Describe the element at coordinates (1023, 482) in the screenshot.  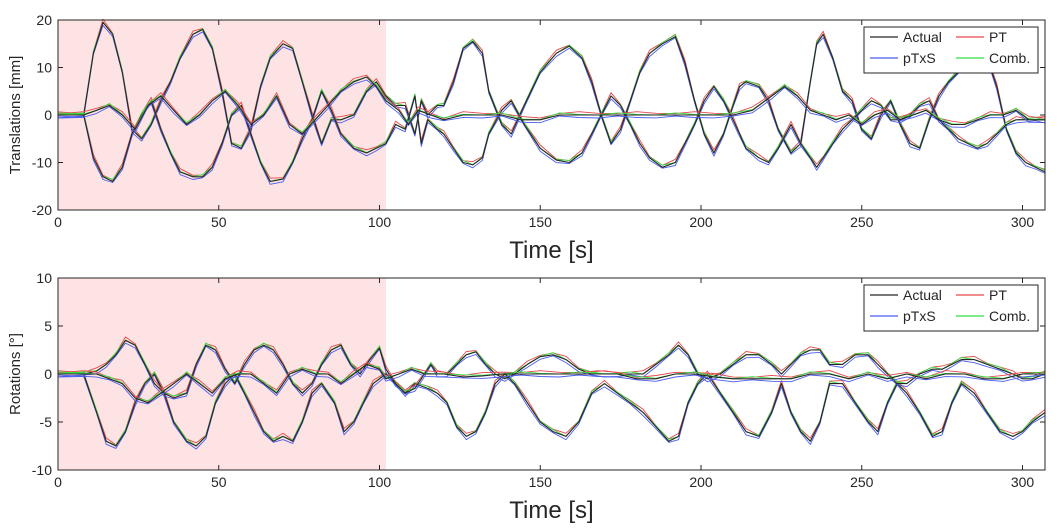
I see `rotations-x-tick-label: 300` at that location.